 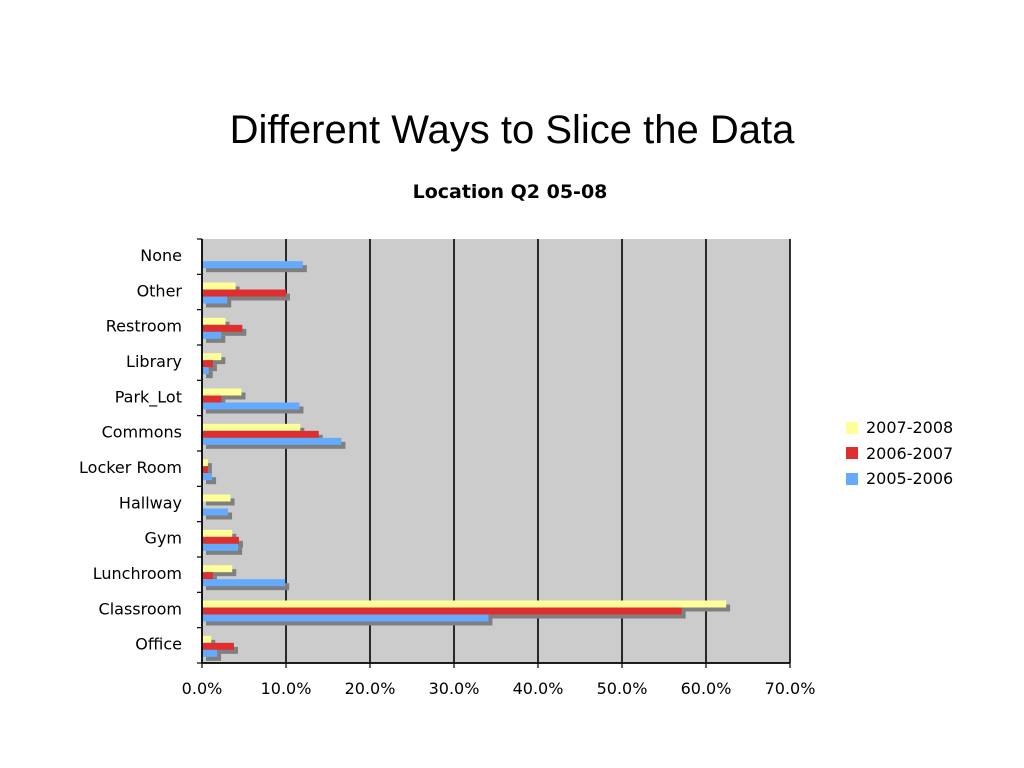 What do you see at coordinates (161, 255) in the screenshot?
I see `y-category-label: None` at bounding box center [161, 255].